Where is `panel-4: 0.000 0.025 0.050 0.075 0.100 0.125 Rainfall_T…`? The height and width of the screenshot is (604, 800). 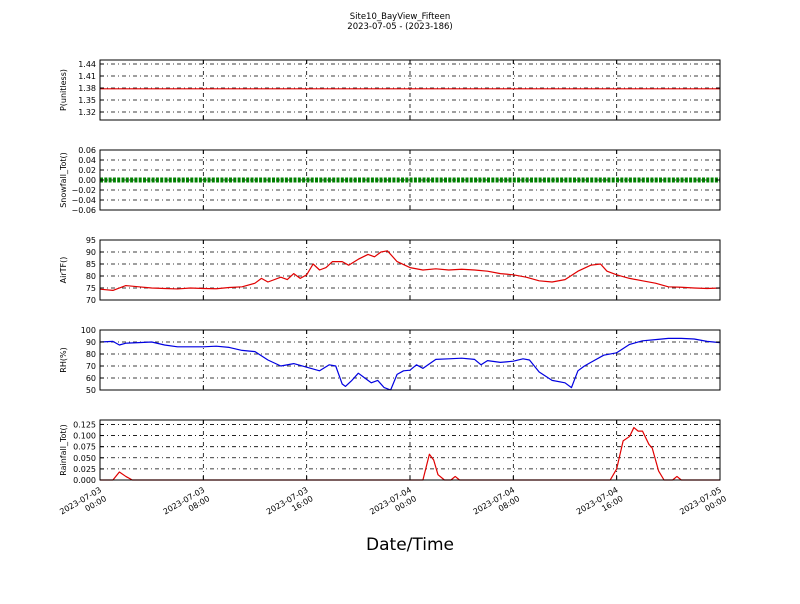
panel-4: 0.000 0.025 0.050 0.075 0.100 0.125 Rainfall_T… is located at coordinates (390, 452).